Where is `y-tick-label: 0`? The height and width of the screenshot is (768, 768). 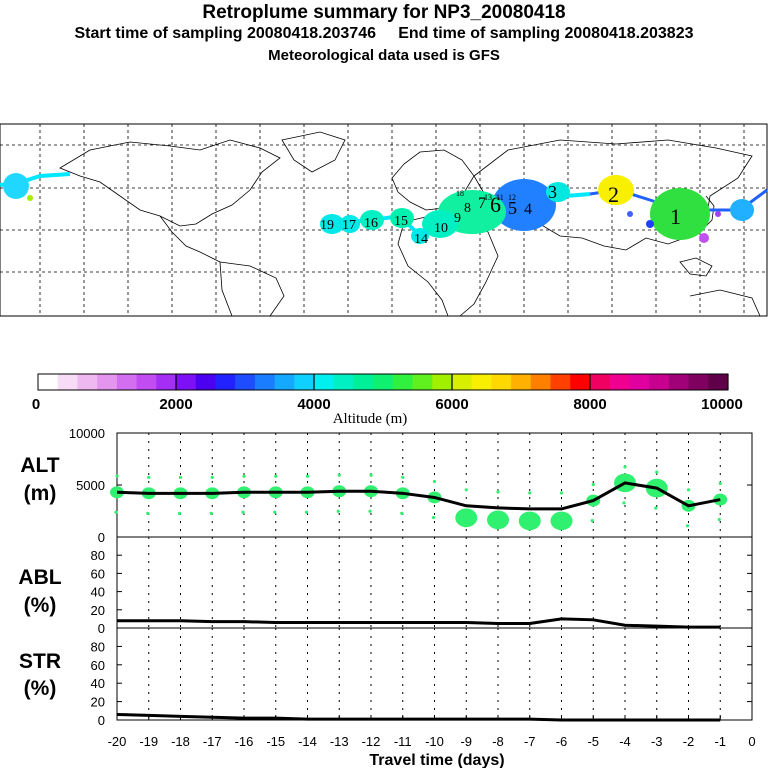
y-tick-label: 0 is located at coordinates (101, 537).